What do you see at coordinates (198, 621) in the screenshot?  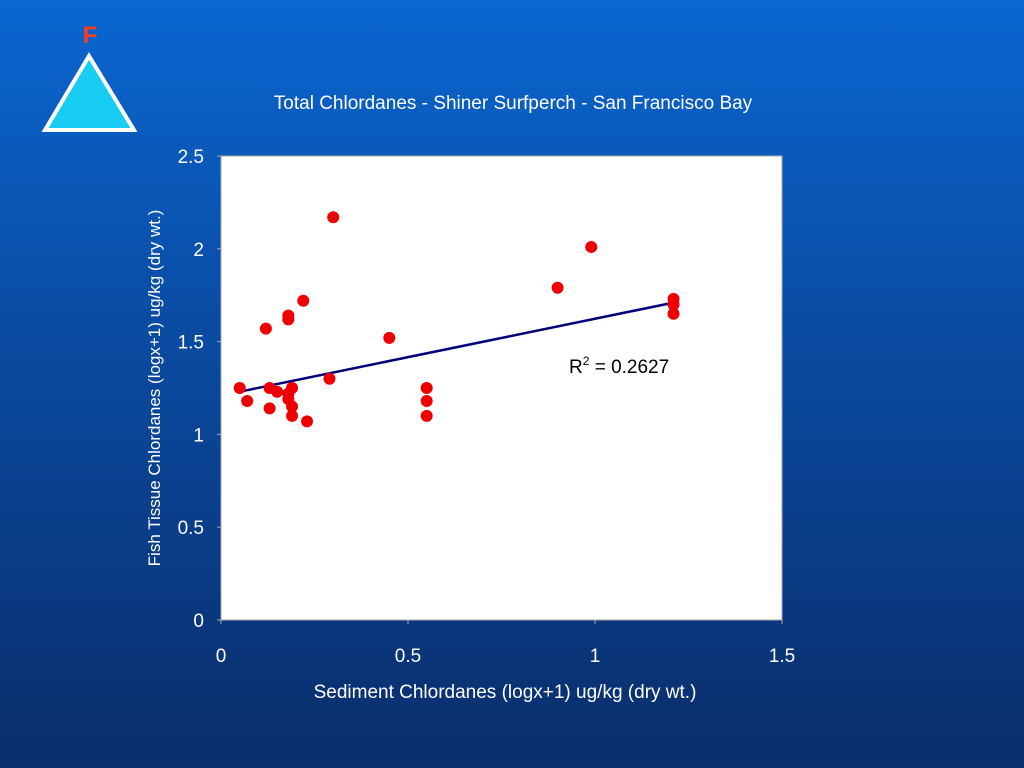 I see `y-tick-label: 0` at bounding box center [198, 621].